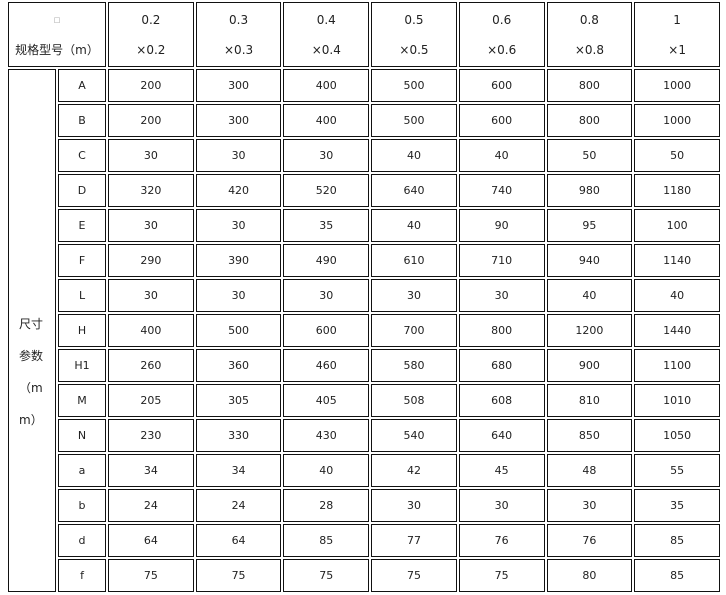 This screenshot has width=726, height=595. Describe the element at coordinates (151, 34) in the screenshot. I see `size-column-header: 0.2 ×0.2` at that location.